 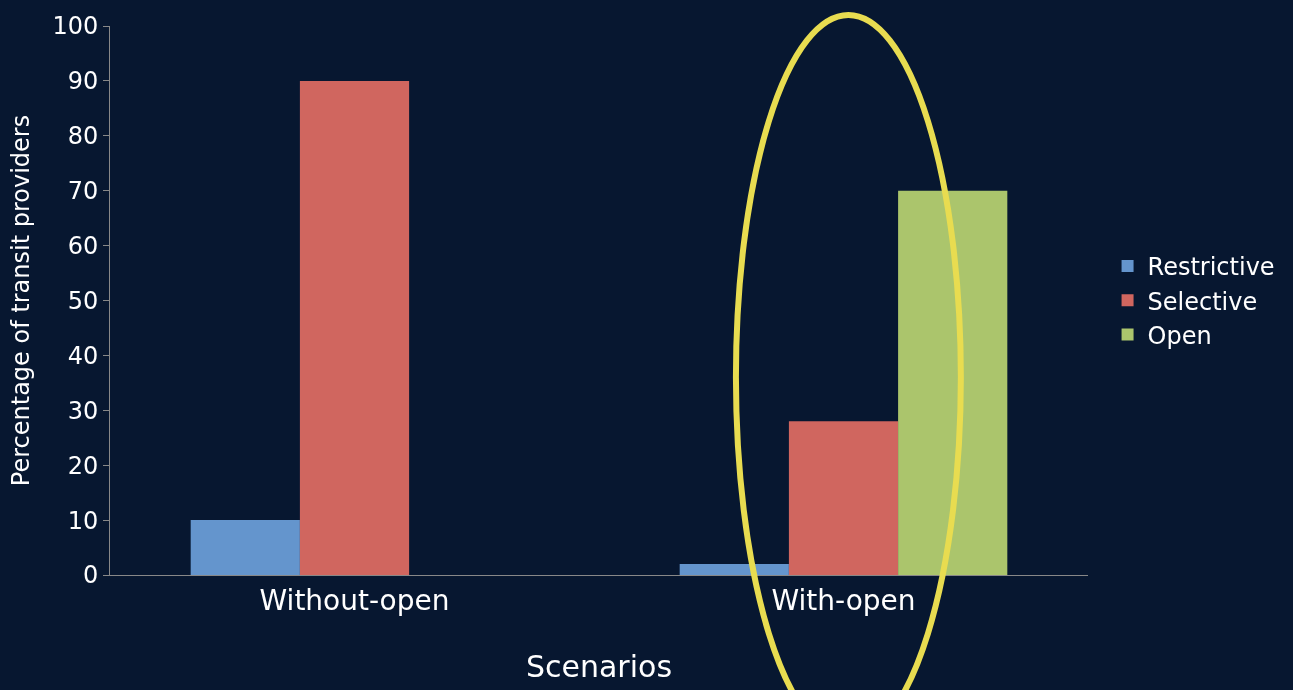 I want to click on y-tick-label: 70, so click(x=83, y=191).